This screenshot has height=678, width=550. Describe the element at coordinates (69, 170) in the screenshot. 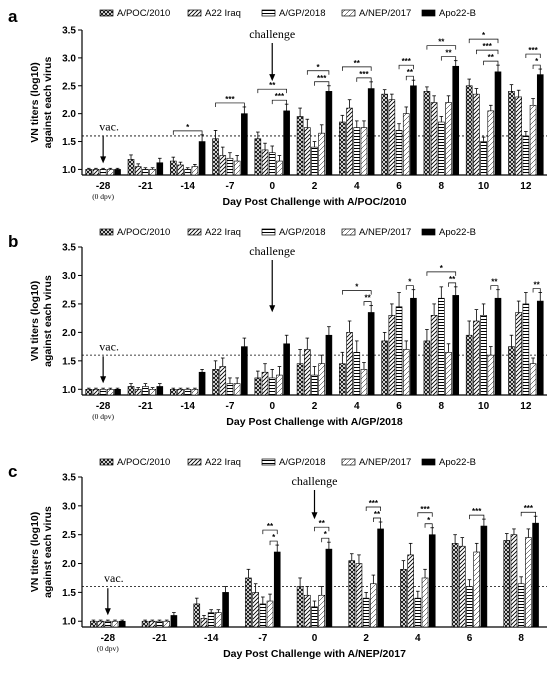

I see `y-tick-label: 1.0` at that location.